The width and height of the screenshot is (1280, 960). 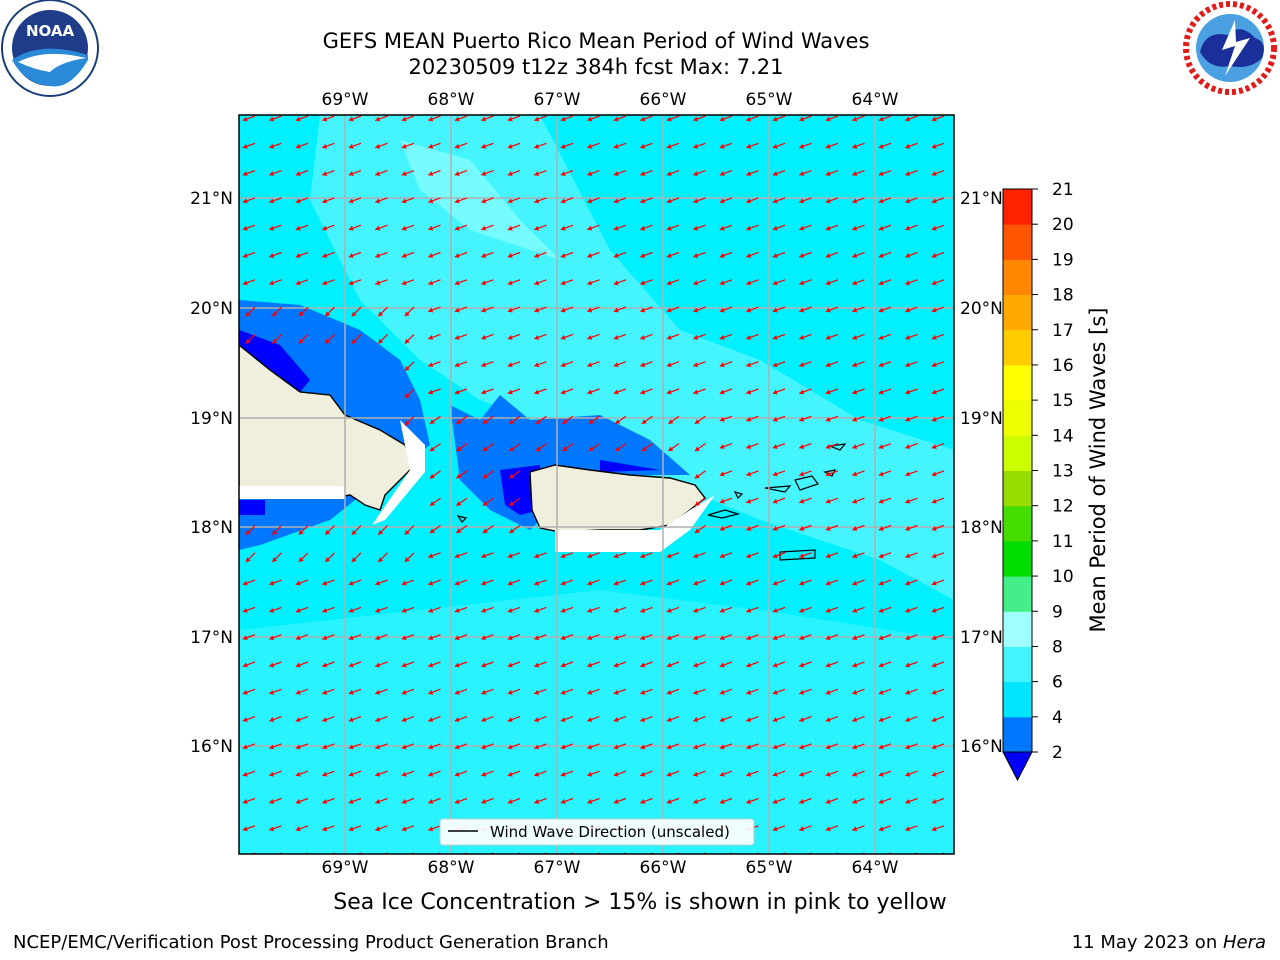 What do you see at coordinates (1017, 766) in the screenshot?
I see `colorbar-extend-arrow` at bounding box center [1017, 766].